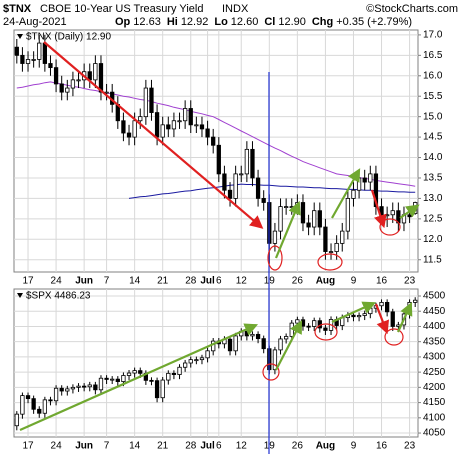 The image size is (463, 455). I want to click on stat-value: 12.63, so click(147, 22).